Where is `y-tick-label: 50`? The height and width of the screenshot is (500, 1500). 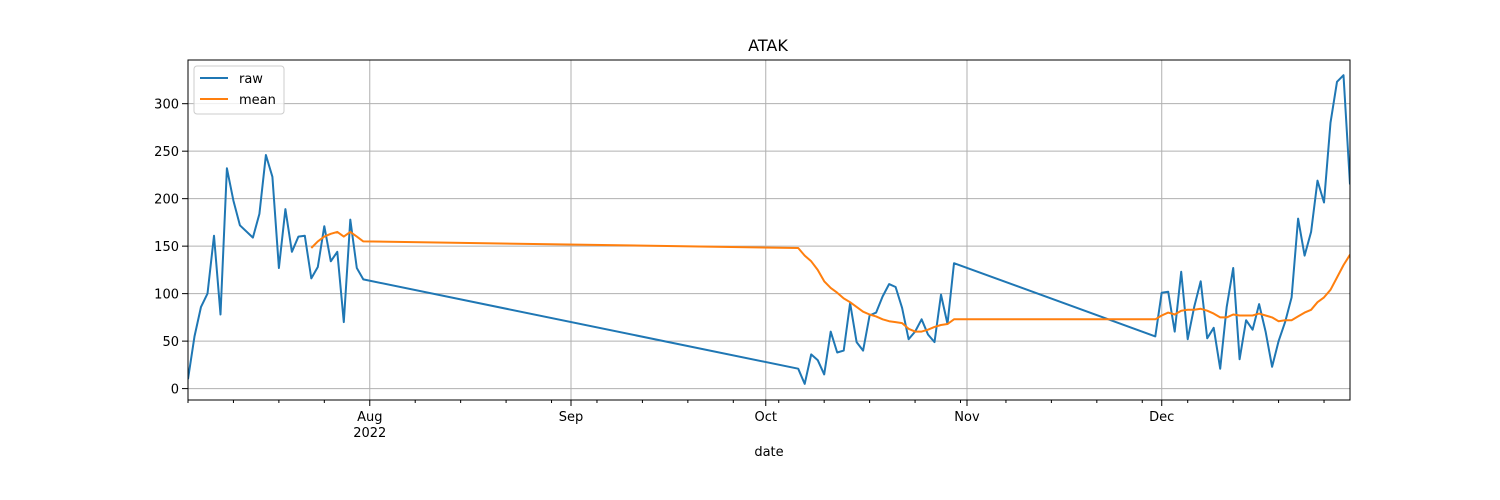 y-tick-label: 50 is located at coordinates (170, 342).